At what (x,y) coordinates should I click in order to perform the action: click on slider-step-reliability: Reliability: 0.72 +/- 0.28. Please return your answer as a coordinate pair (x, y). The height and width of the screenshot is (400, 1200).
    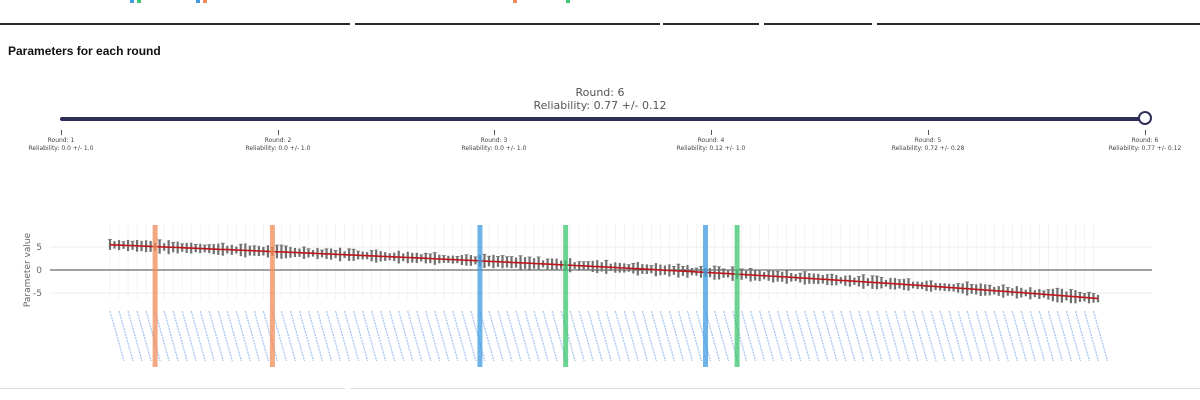
    Looking at the image, I should click on (928, 148).